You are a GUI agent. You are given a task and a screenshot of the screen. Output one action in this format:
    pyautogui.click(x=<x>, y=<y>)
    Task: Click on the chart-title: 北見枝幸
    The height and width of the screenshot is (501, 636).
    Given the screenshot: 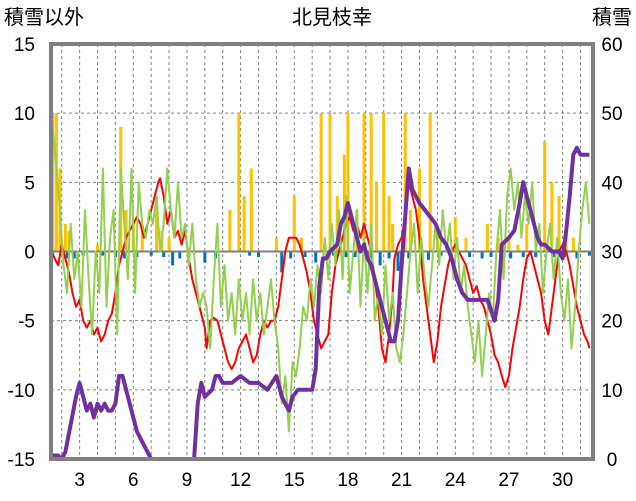 What is the action you would take?
    pyautogui.click(x=332, y=17)
    